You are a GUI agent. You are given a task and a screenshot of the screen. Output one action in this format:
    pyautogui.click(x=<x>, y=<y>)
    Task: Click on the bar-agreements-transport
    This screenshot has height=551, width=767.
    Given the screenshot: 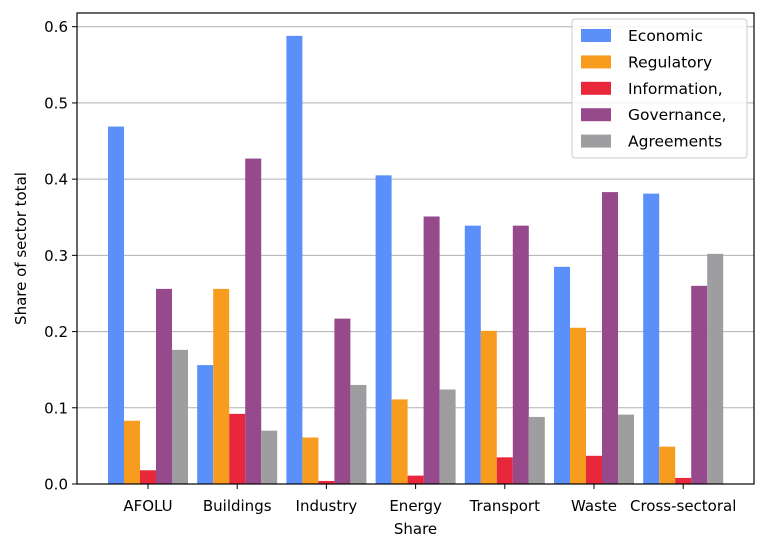 What is the action you would take?
    pyautogui.click(x=536, y=450)
    